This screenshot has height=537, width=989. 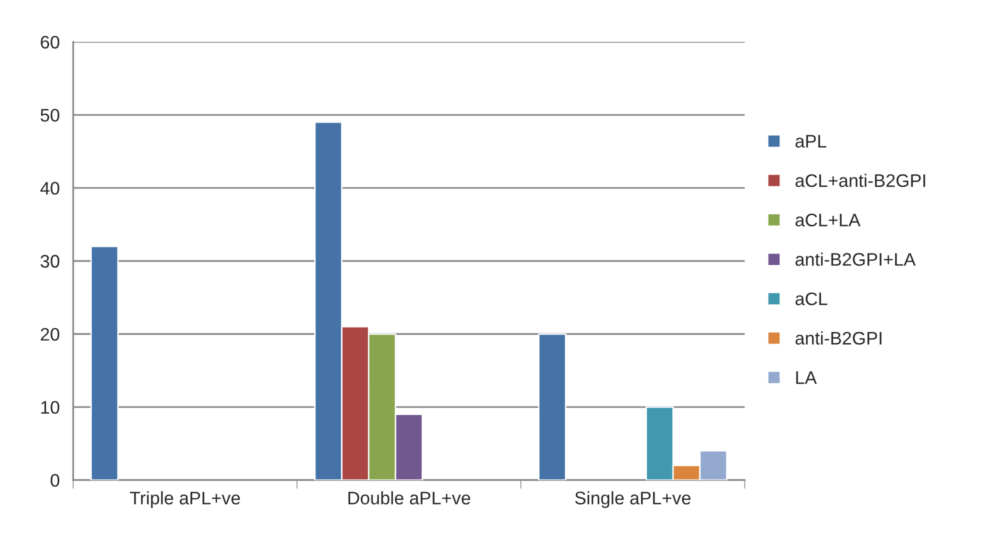 What do you see at coordinates (50, 115) in the screenshot?
I see `y-tick-label: 50` at bounding box center [50, 115].